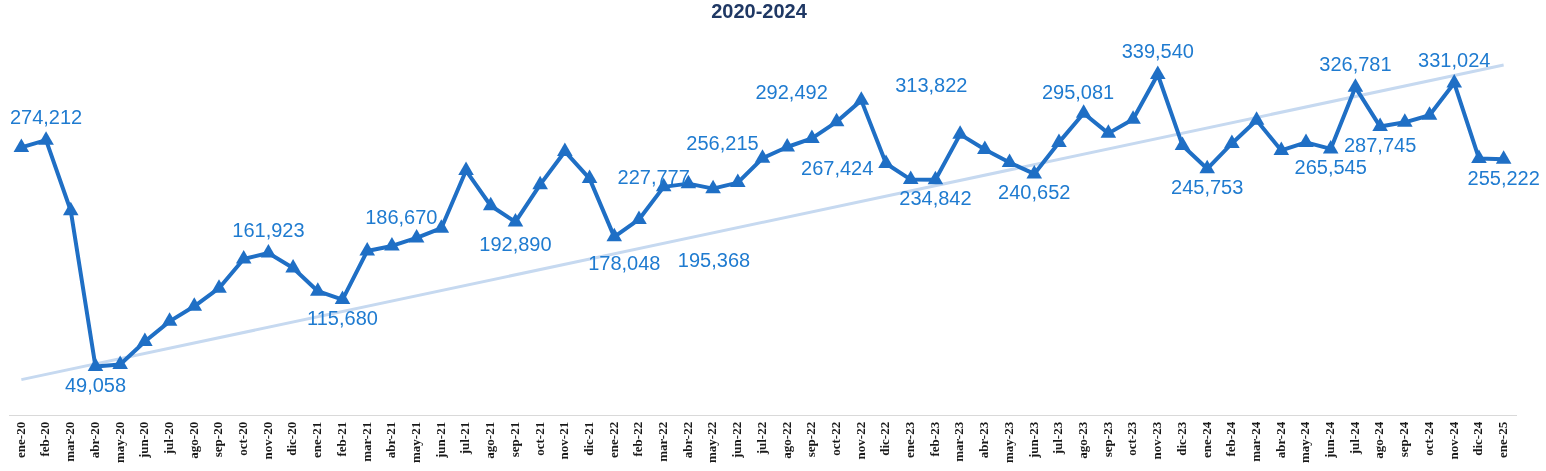 The width and height of the screenshot is (1546, 471). Describe the element at coordinates (638, 439) in the screenshot. I see `x-tick-label: feb-22` at that location.